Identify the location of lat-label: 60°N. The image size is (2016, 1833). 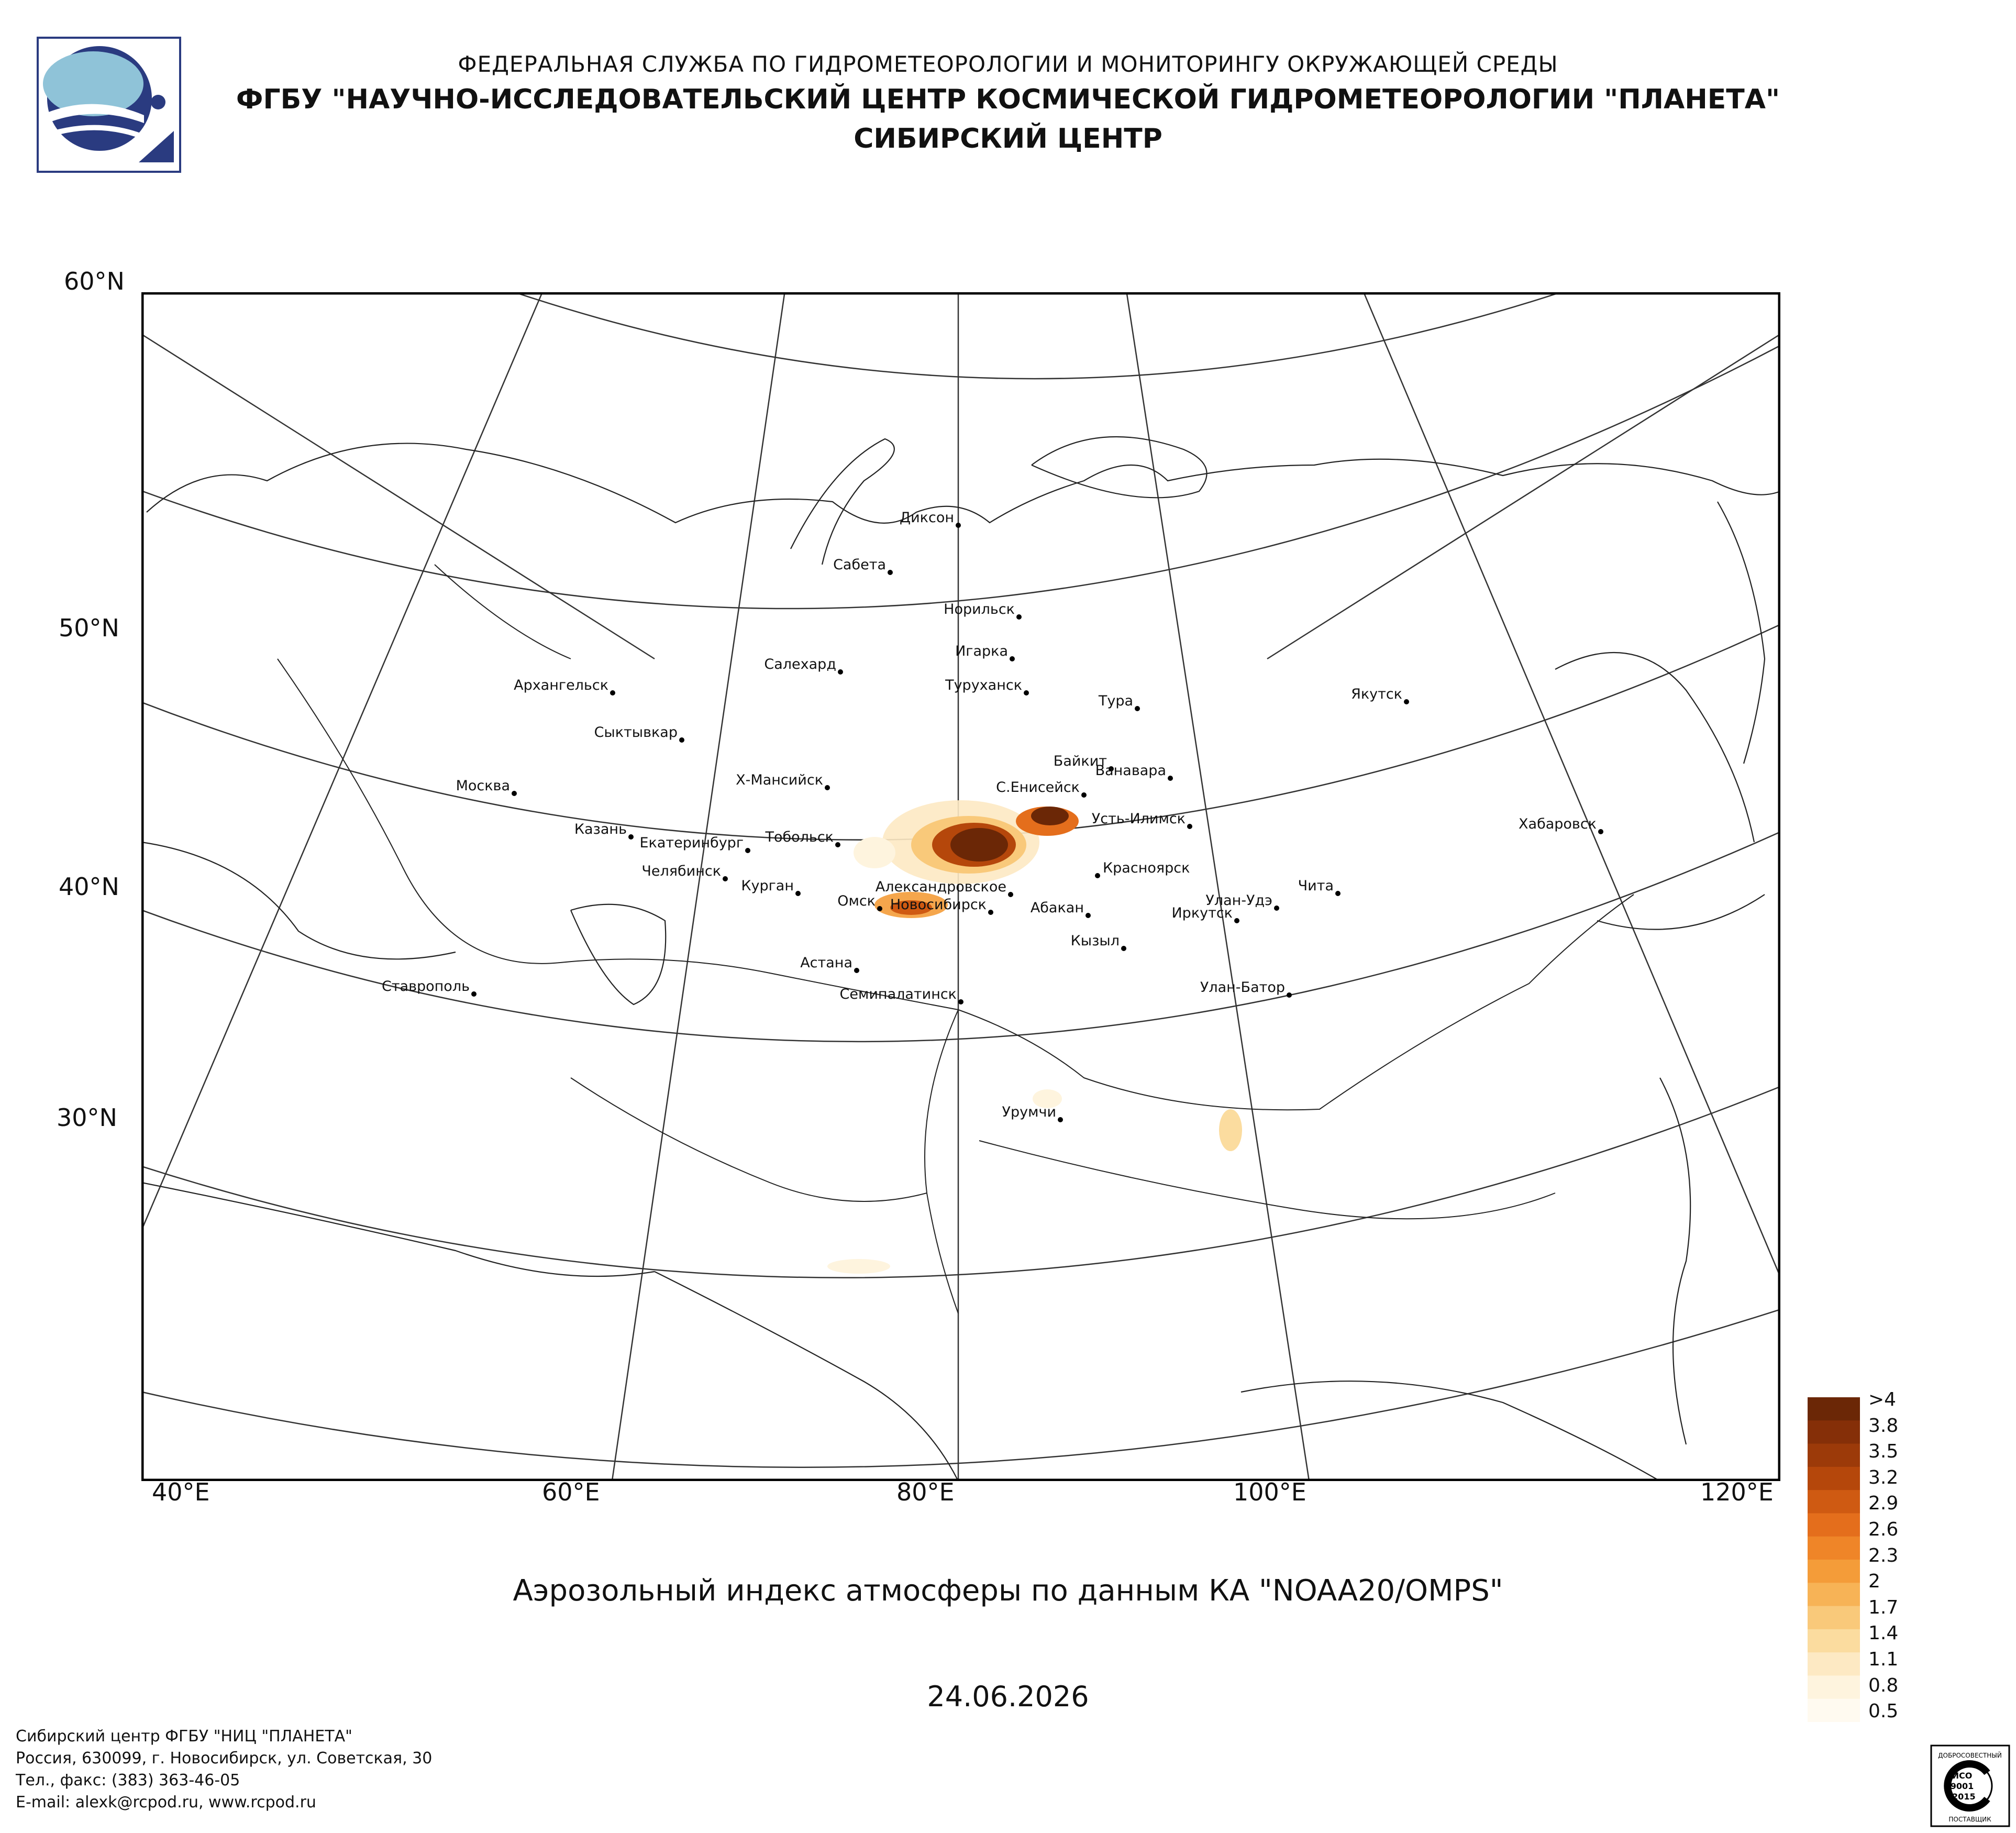
(95, 281).